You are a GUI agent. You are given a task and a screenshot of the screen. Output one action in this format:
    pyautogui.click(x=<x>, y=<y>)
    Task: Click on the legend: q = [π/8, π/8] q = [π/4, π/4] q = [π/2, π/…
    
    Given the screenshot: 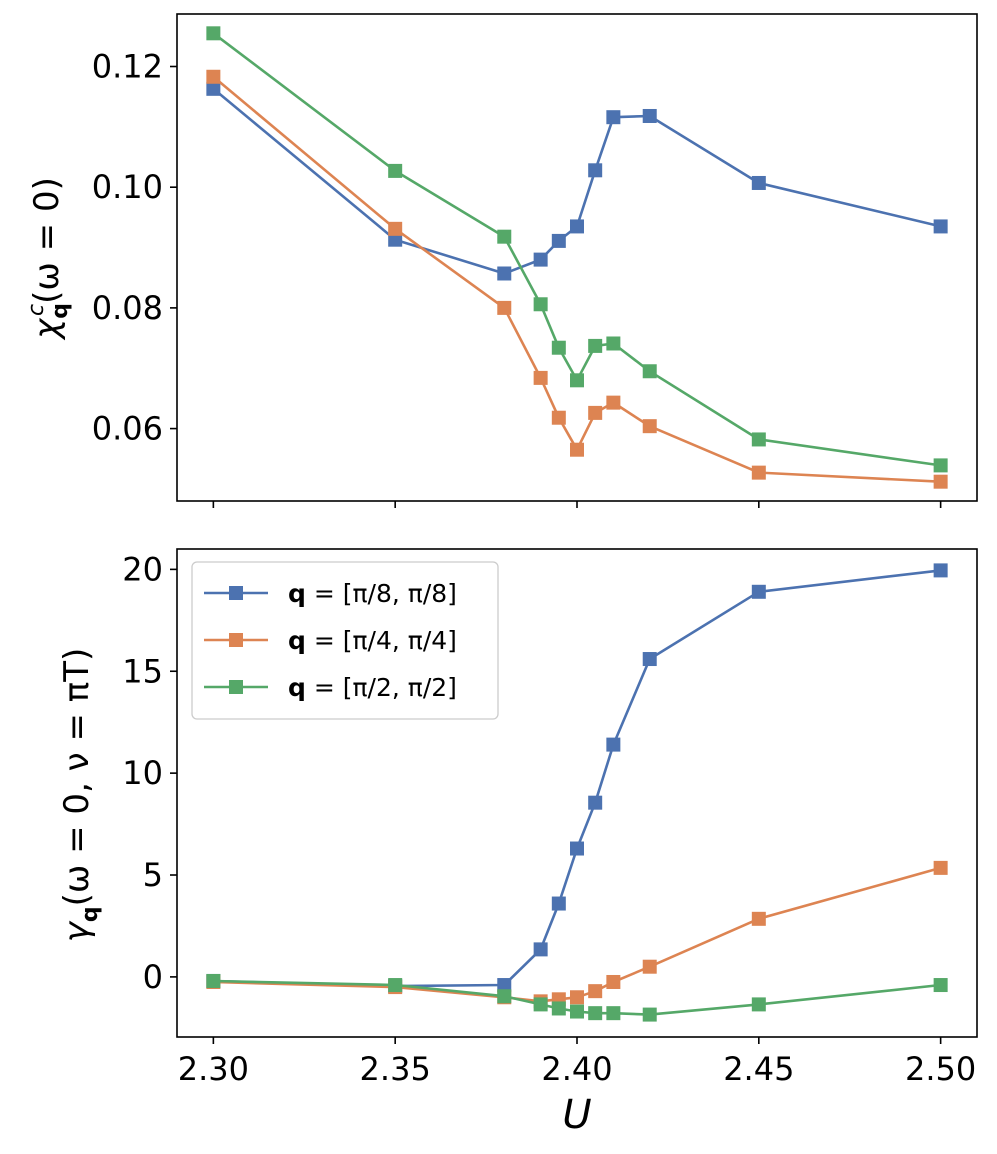 What is the action you would take?
    pyautogui.click(x=345, y=640)
    